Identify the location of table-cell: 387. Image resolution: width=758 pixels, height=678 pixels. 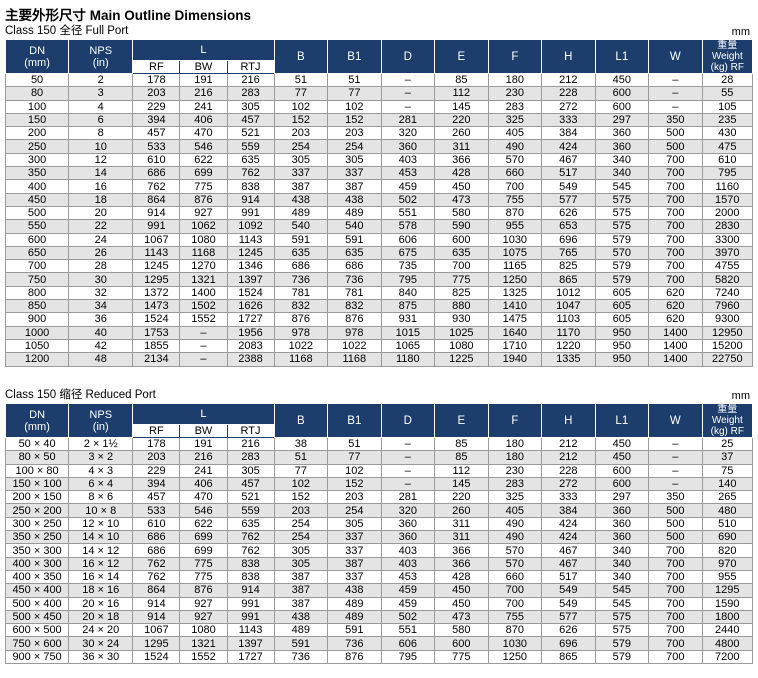
(301, 603).